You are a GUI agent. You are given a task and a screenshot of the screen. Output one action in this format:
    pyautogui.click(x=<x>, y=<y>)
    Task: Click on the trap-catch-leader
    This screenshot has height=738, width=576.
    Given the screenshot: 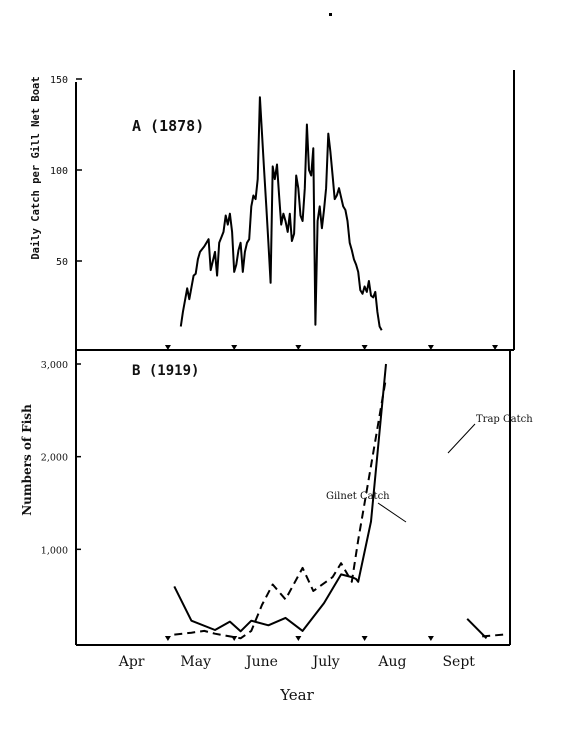 What is the action you would take?
    pyautogui.click(x=461, y=438)
    